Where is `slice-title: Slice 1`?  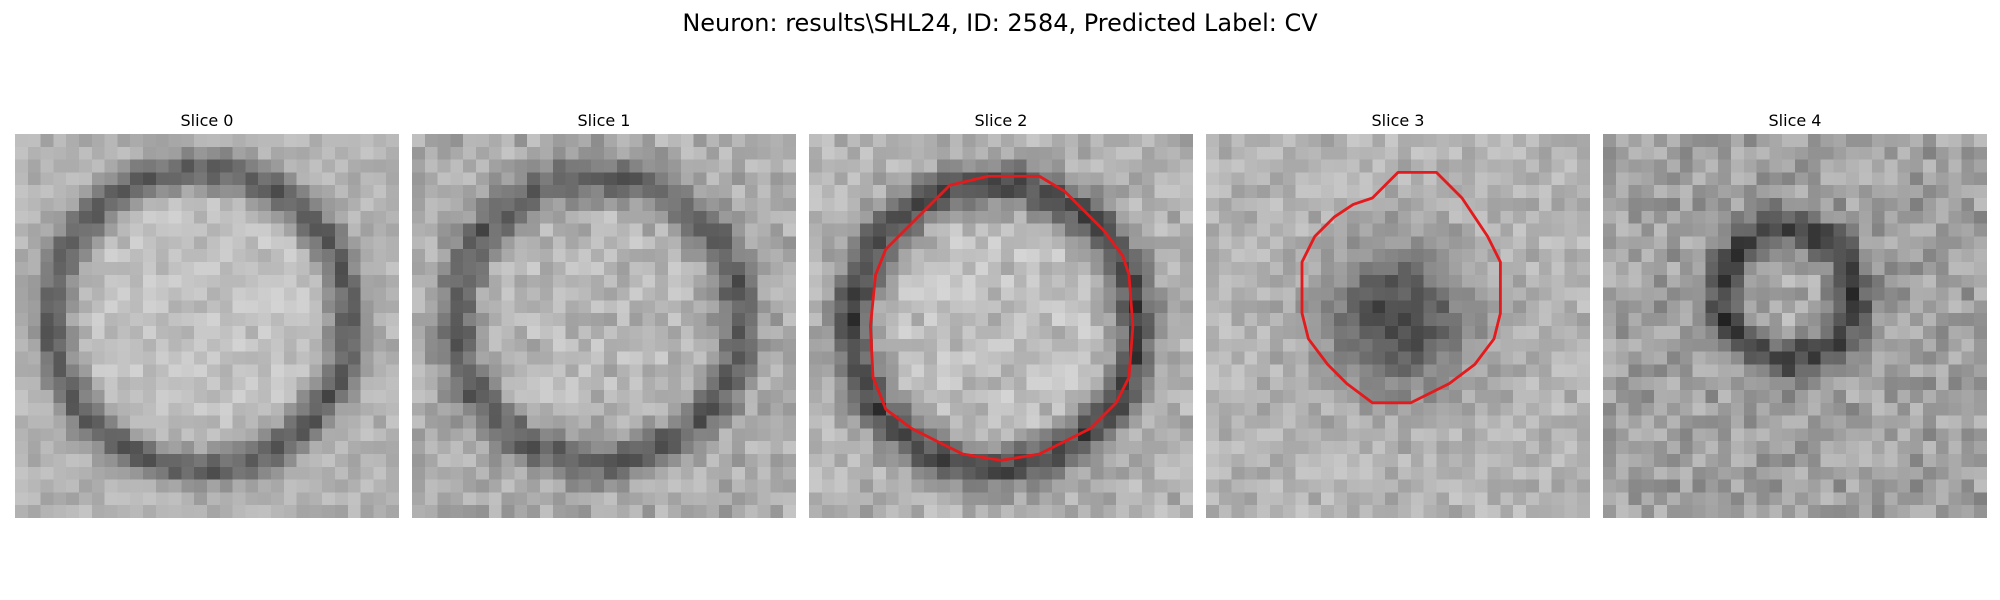
slice-title: Slice 1 is located at coordinates (604, 120).